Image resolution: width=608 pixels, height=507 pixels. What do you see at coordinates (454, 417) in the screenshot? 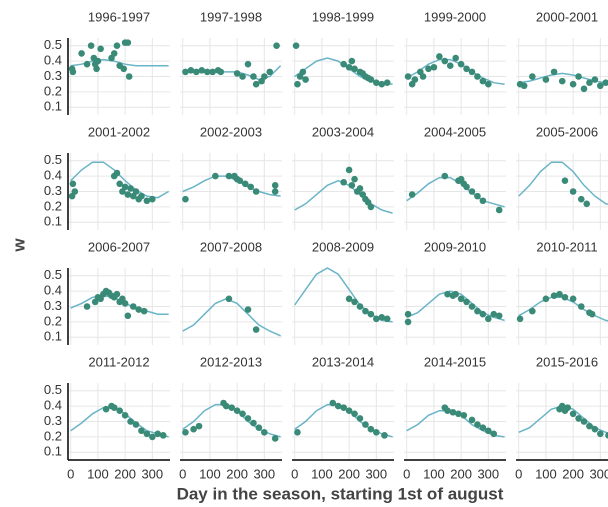
I see `panel: 2014-2015 0 100 200 300` at bounding box center [454, 417].